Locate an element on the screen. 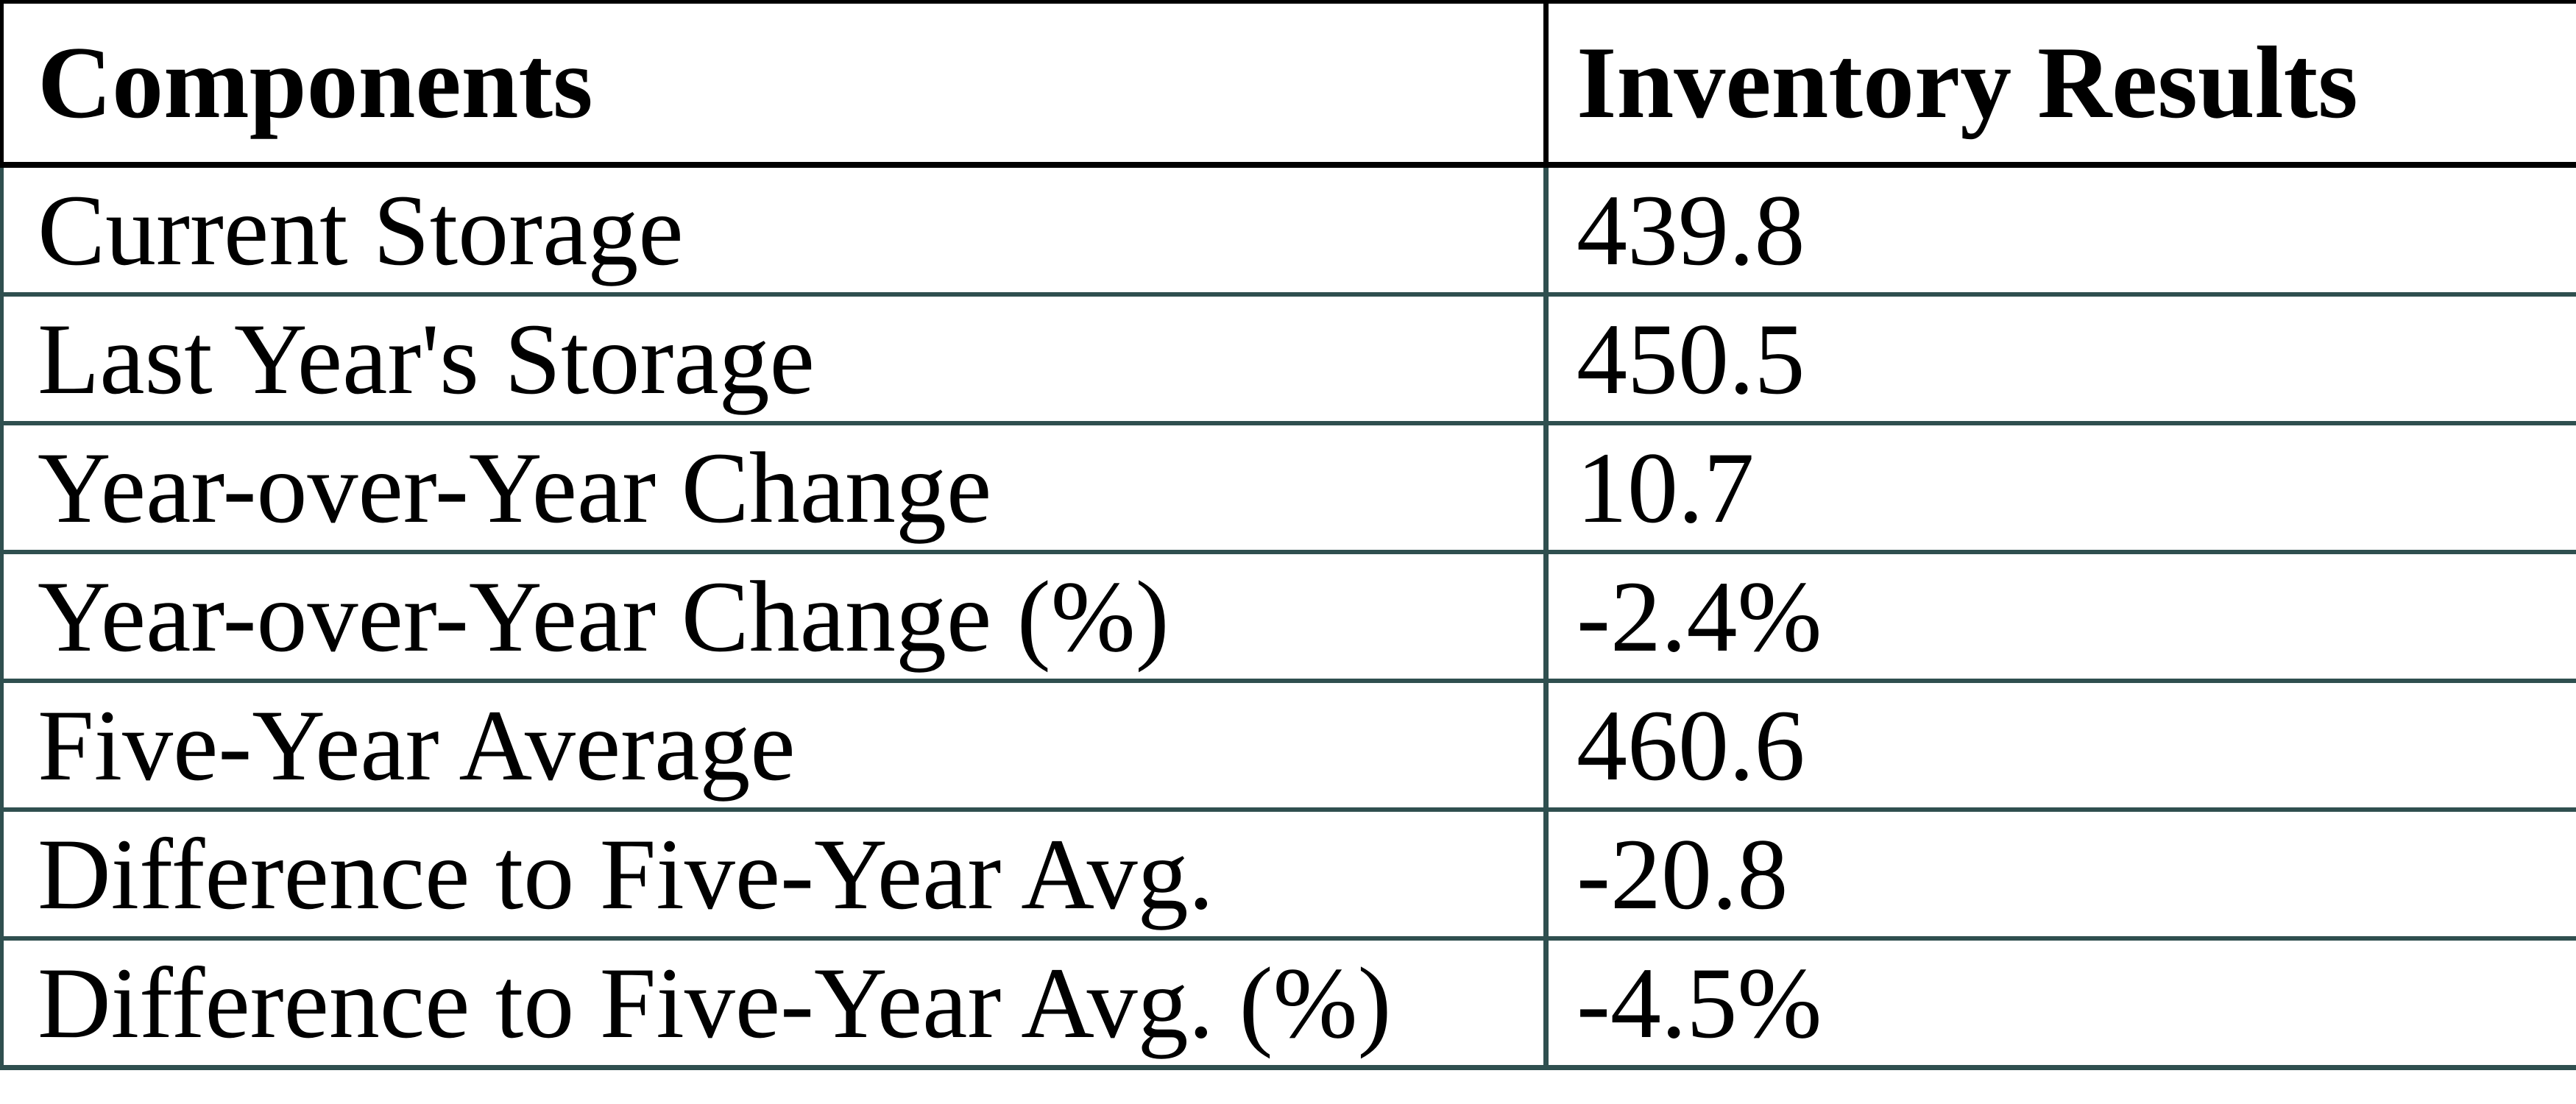 The height and width of the screenshot is (1104, 2576). component-label: Five-Year Average is located at coordinates (774, 745).